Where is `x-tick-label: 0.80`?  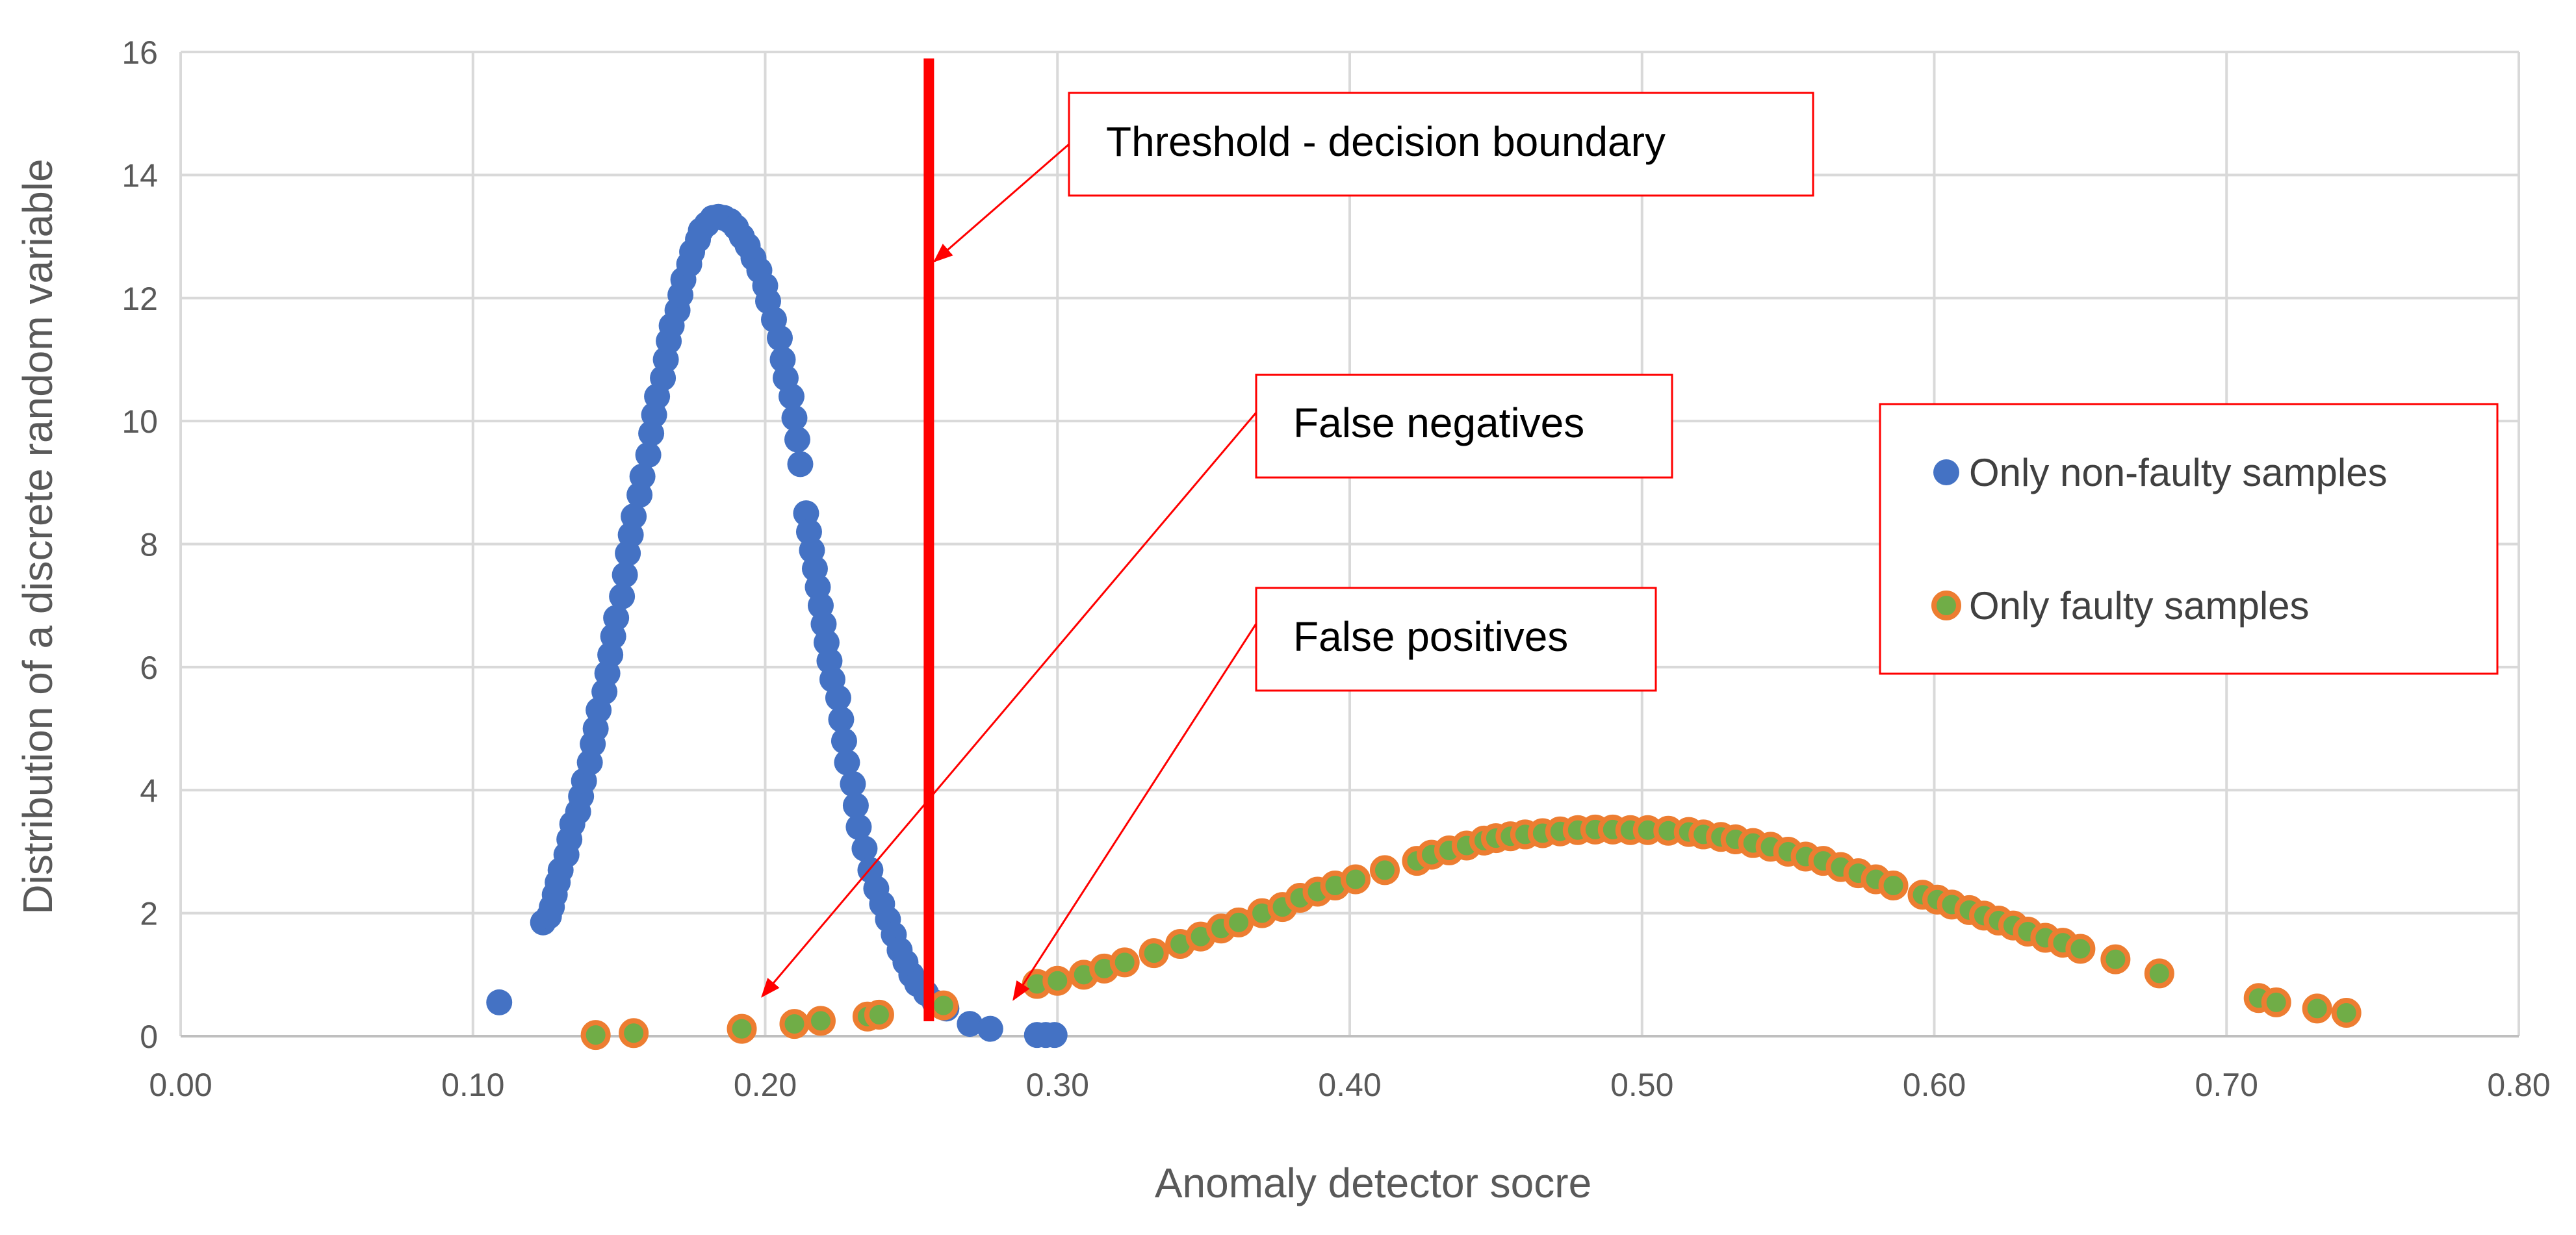
x-tick-label: 0.80 is located at coordinates (2519, 1085).